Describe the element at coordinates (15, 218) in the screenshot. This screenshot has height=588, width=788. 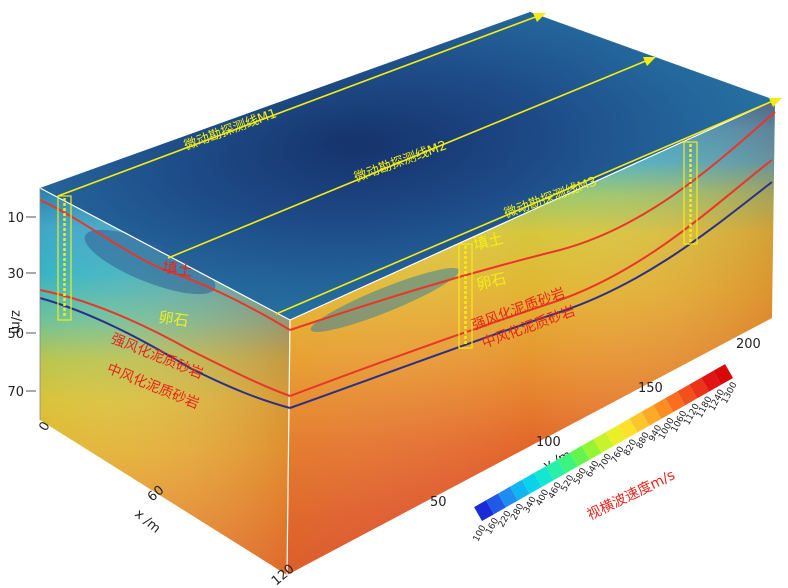
I see `z-tick-10: 10` at that location.